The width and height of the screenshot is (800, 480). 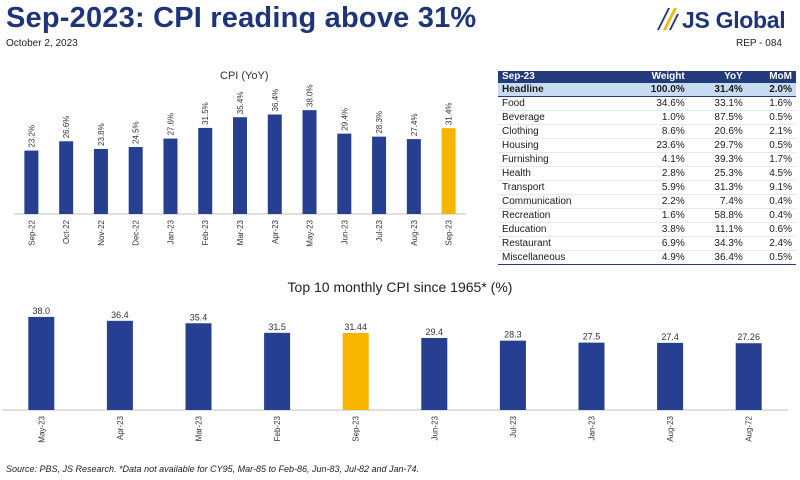 I want to click on table-row: Health 2.8% 25.3% 4.5%, so click(x=647, y=173).